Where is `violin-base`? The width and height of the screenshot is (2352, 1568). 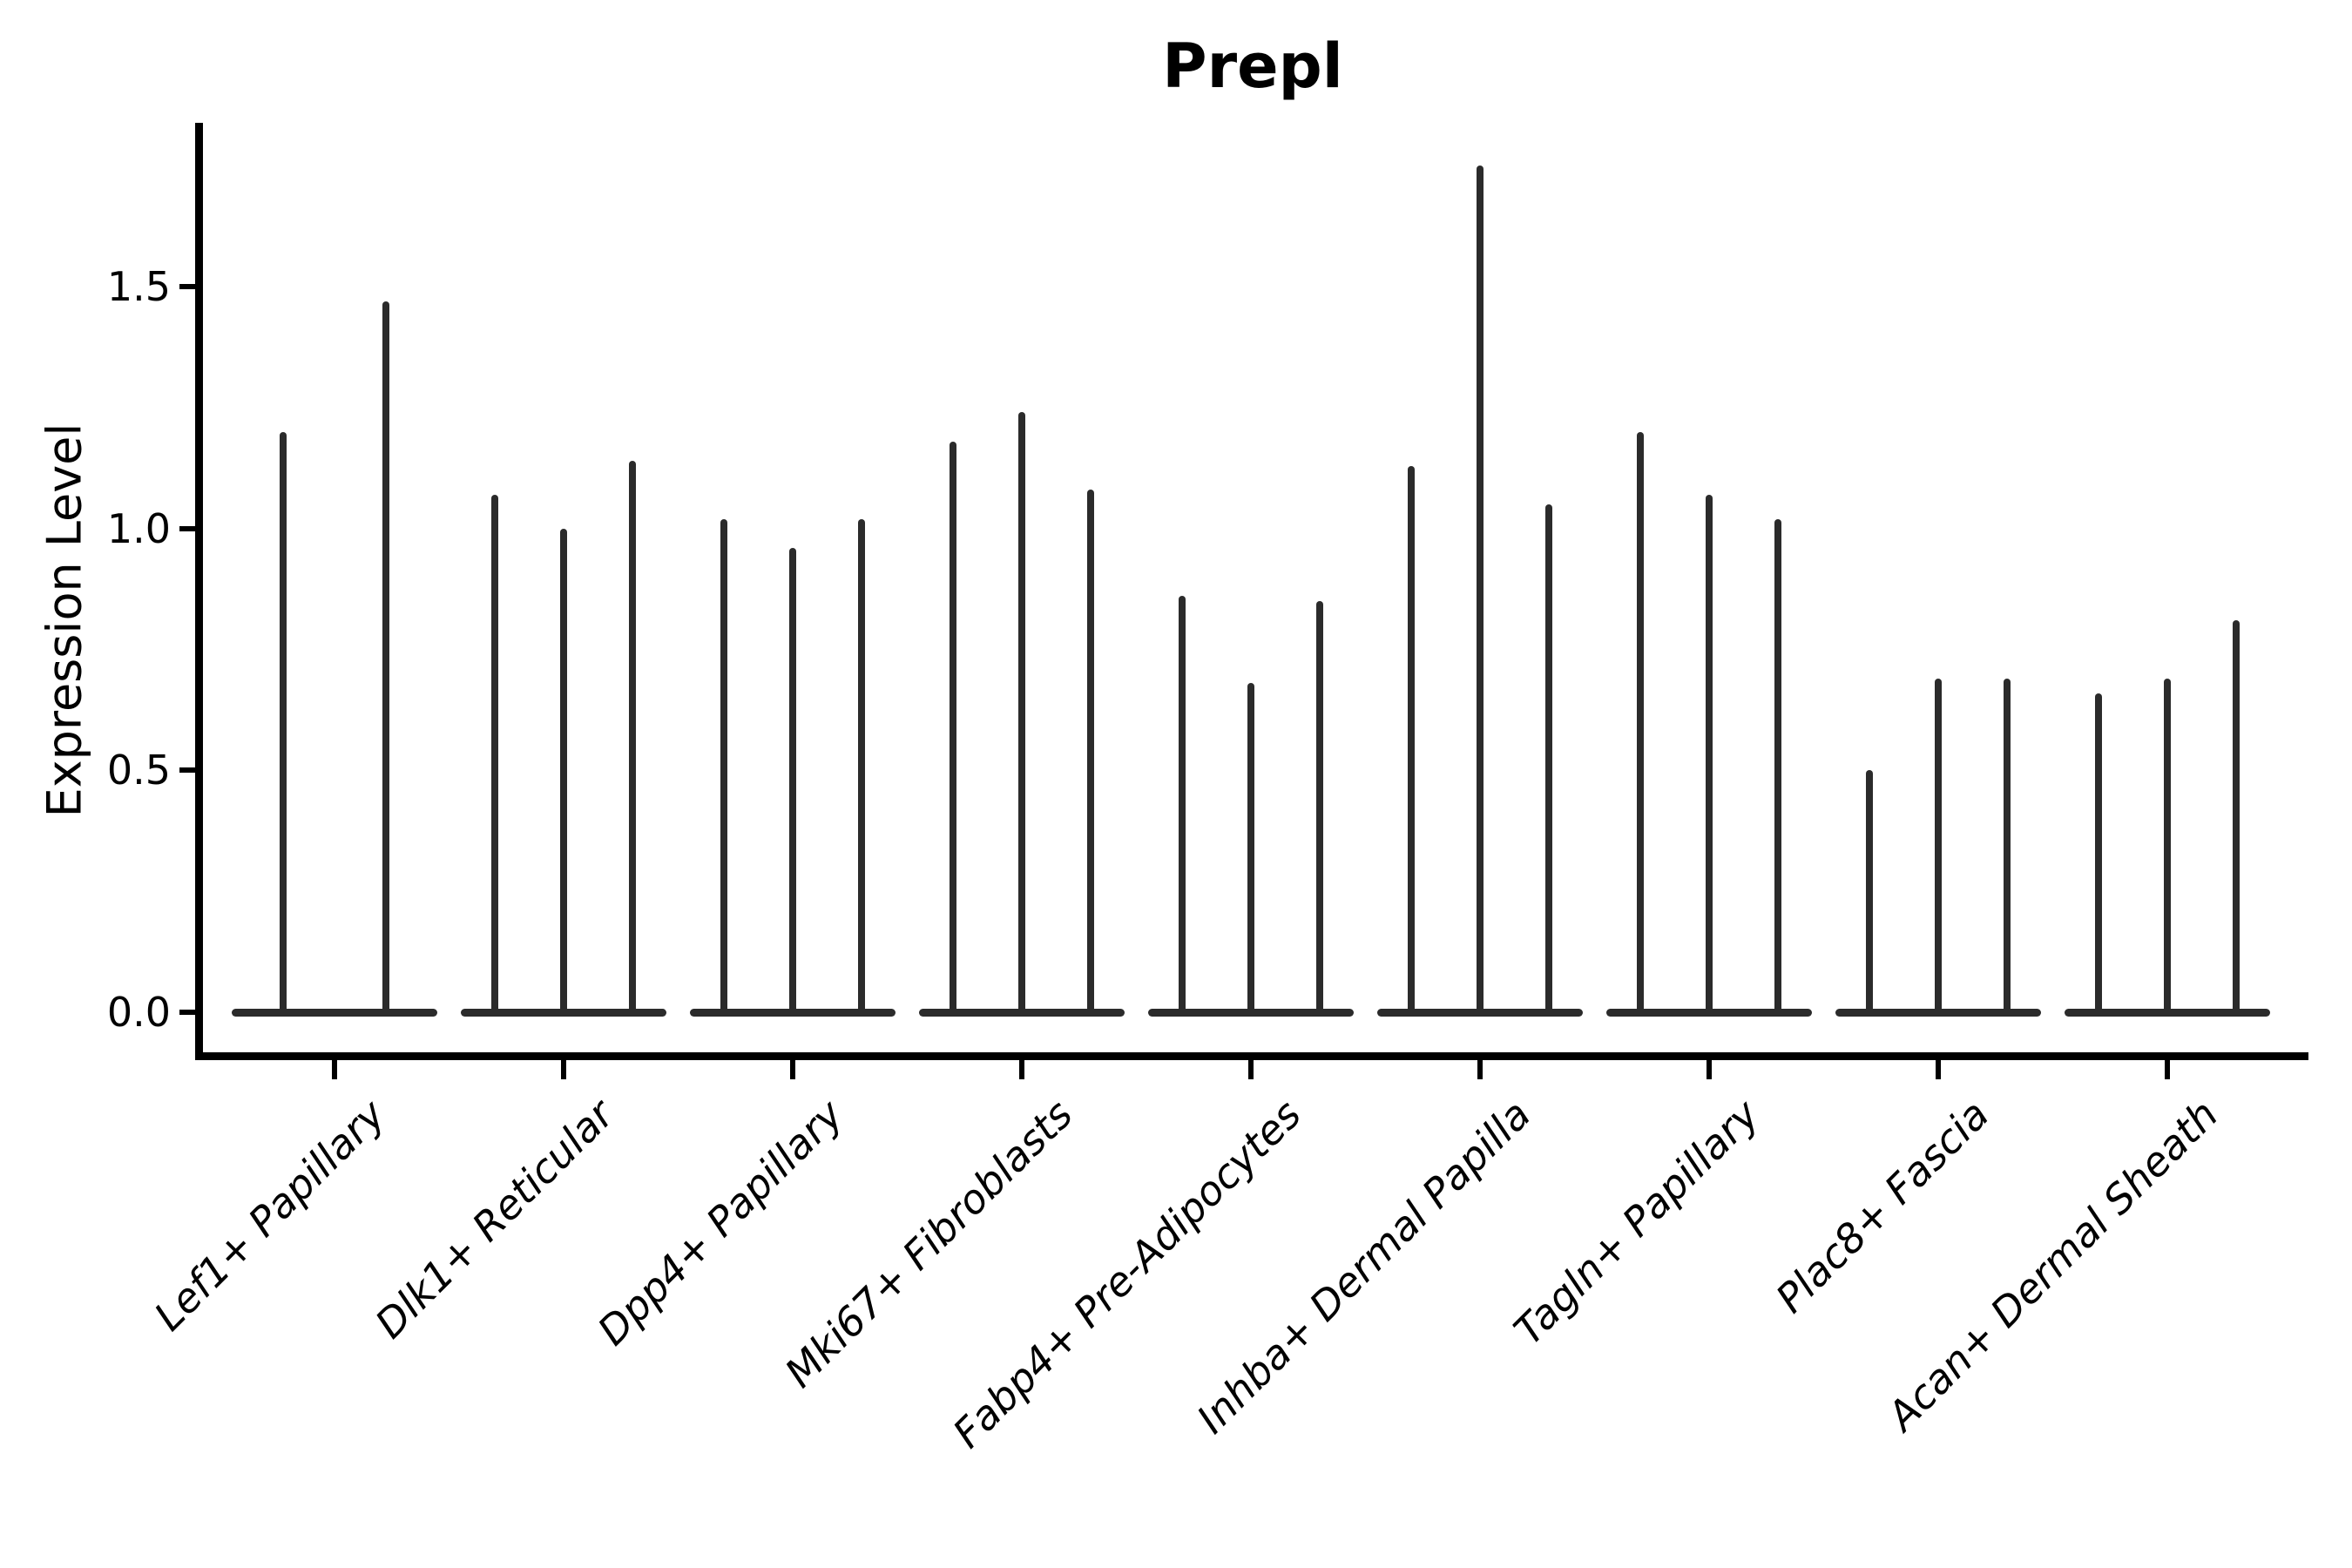 violin-base is located at coordinates (334, 1013).